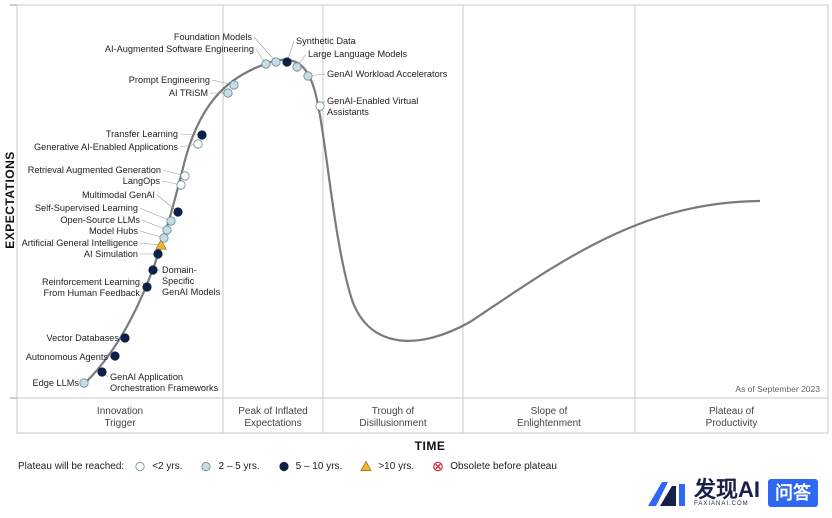  What do you see at coordinates (118, 195) in the screenshot?
I see `tech-label: Multimodal GenAI` at bounding box center [118, 195].